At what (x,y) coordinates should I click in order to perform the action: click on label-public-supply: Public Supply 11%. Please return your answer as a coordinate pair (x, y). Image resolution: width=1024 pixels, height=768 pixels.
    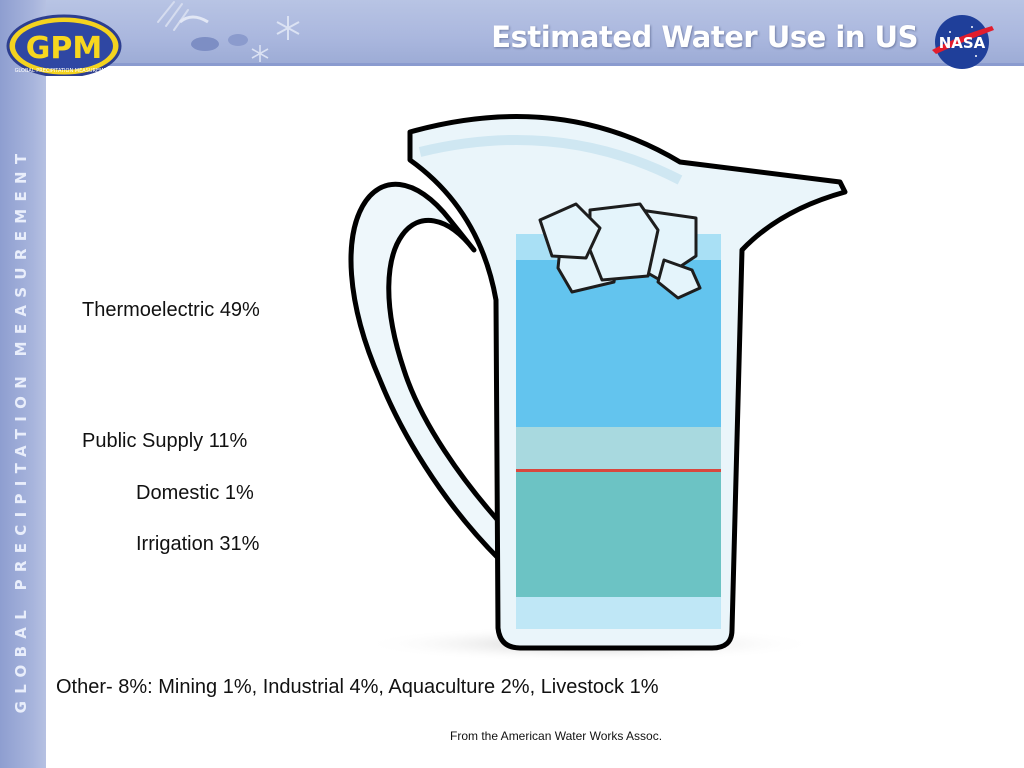
    Looking at the image, I should click on (165, 441).